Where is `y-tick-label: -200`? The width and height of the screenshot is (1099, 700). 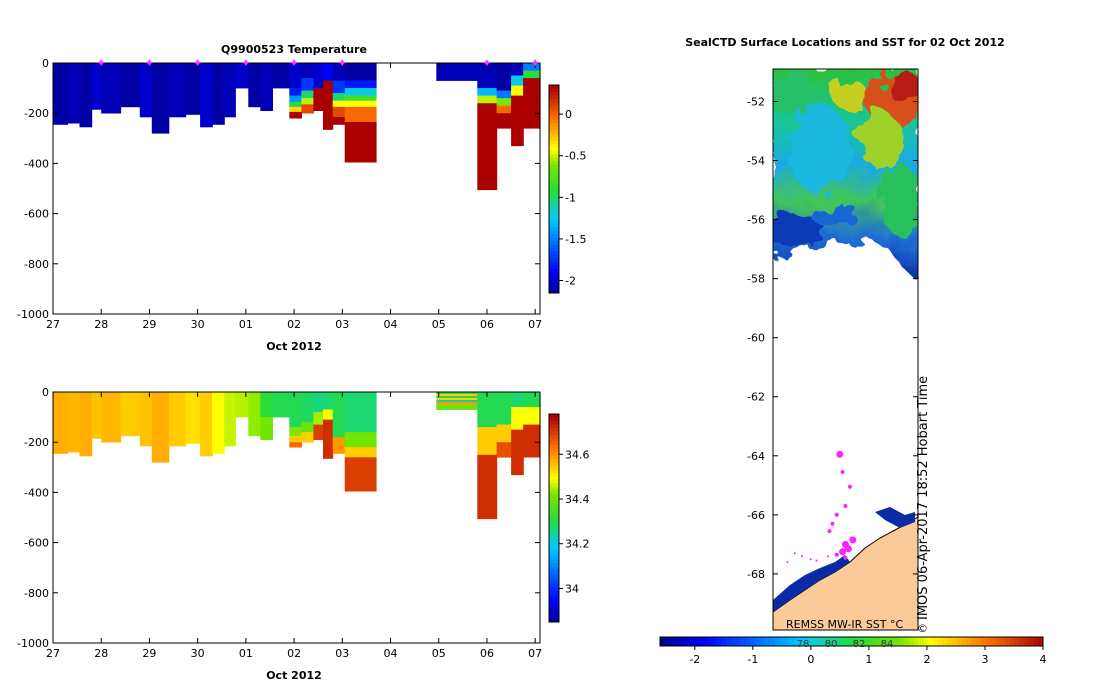 y-tick-label: -200 is located at coordinates (36, 113).